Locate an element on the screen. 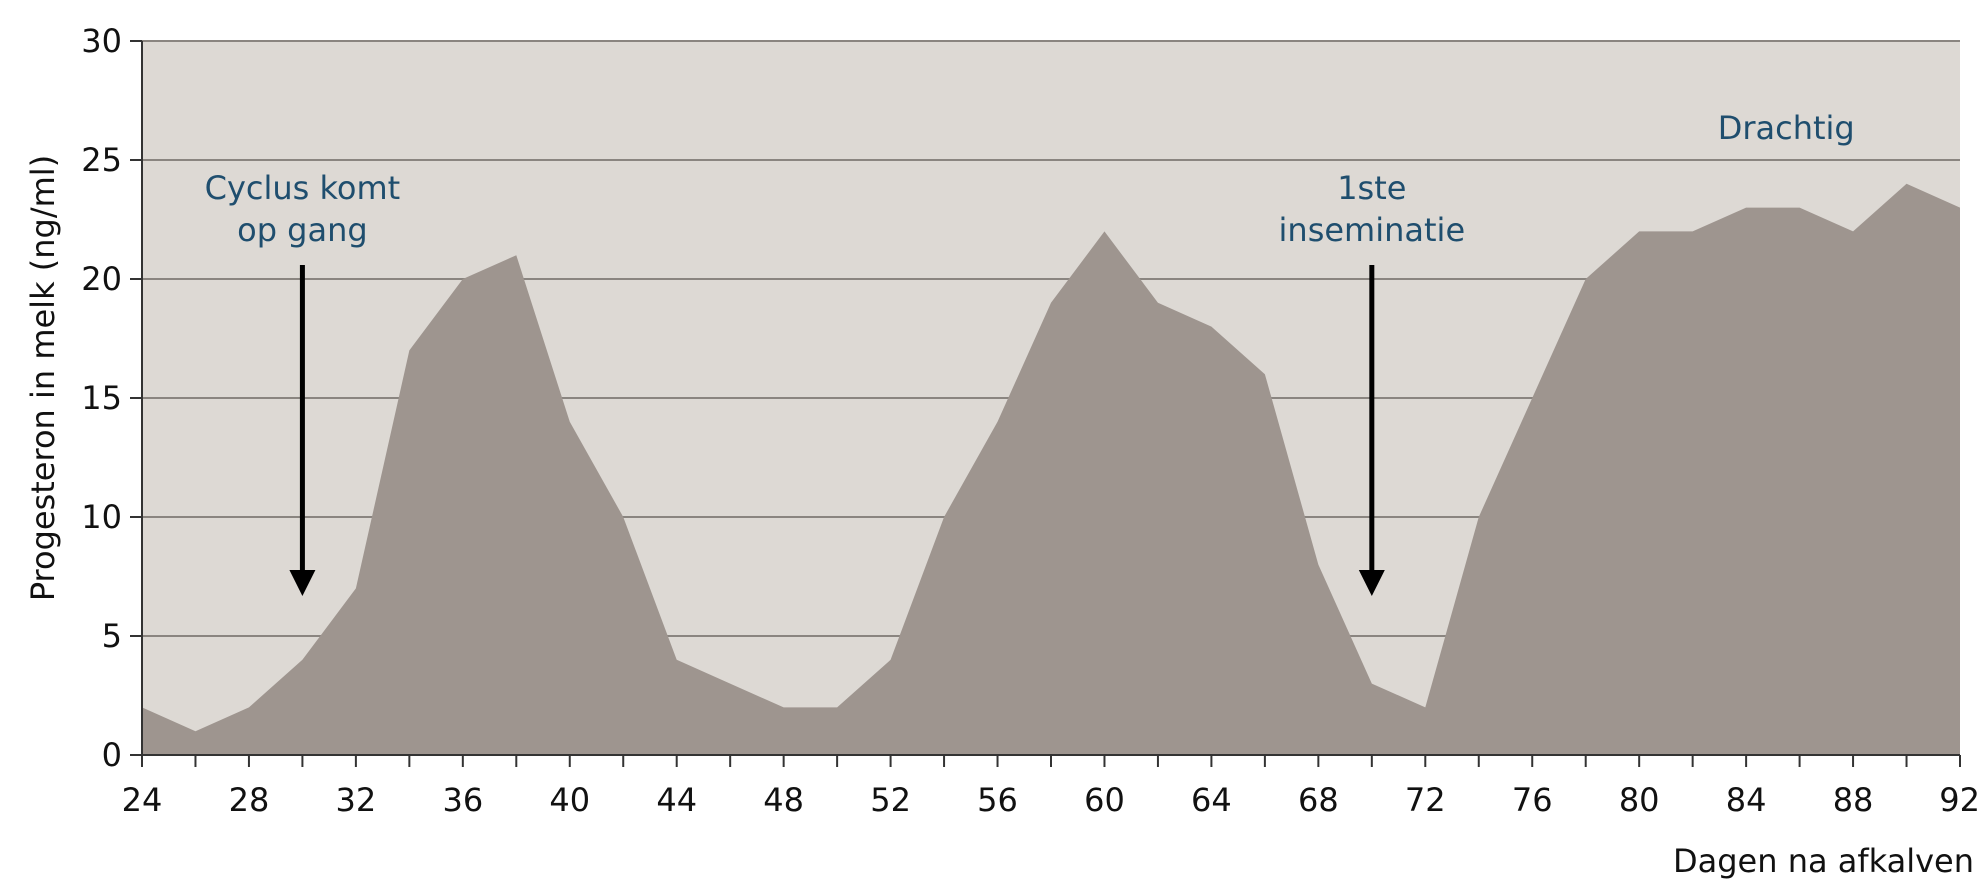  annotation-label: op gang is located at coordinates (302, 230).